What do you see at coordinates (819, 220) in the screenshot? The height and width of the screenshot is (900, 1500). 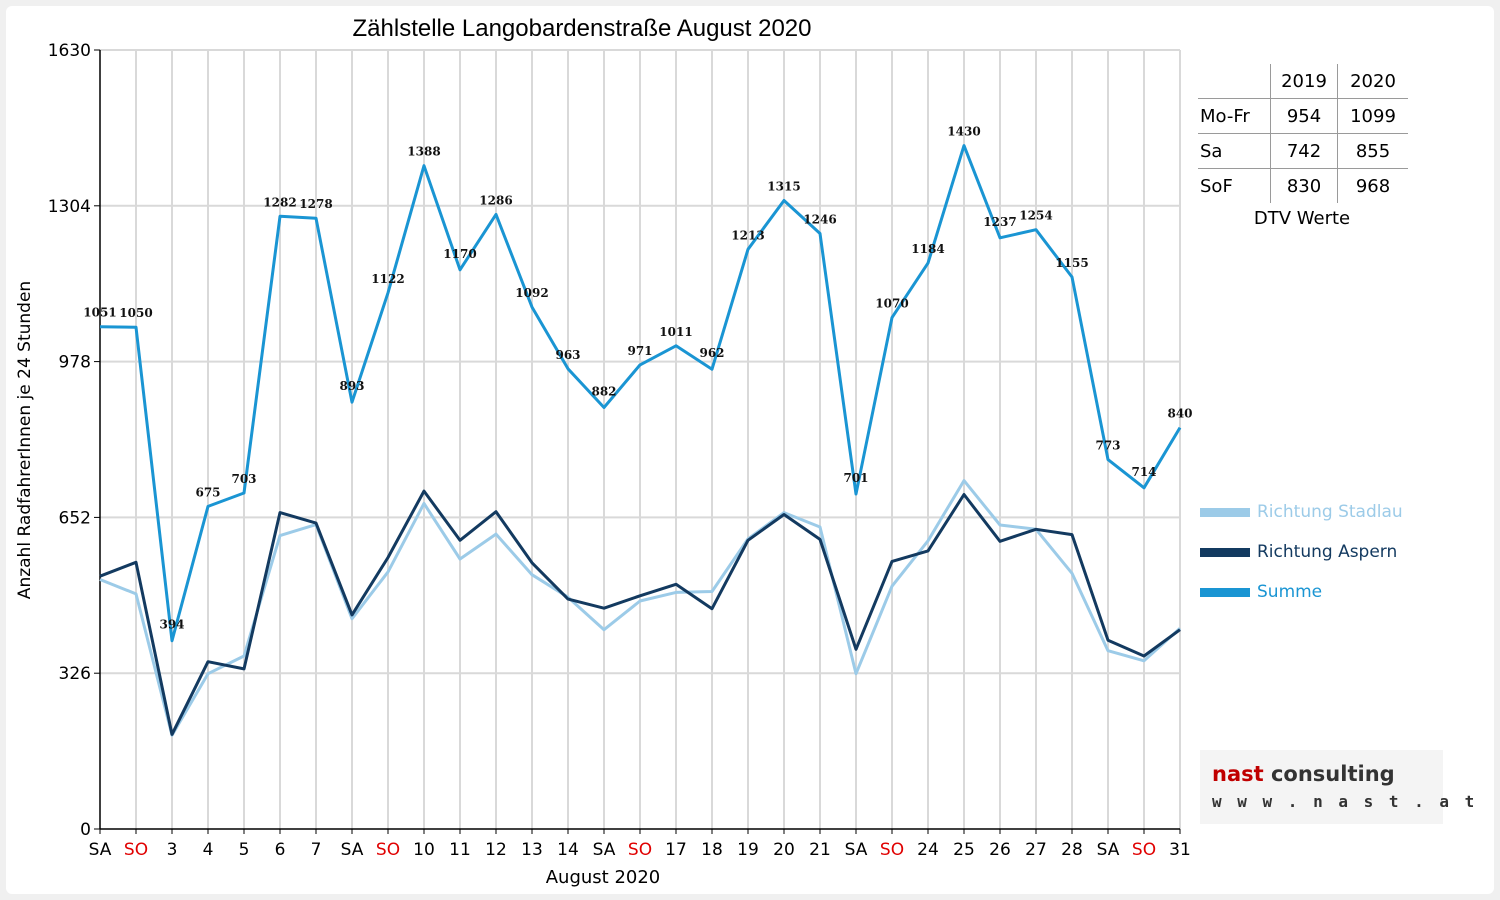 I see `data-label: 1246` at bounding box center [819, 220].